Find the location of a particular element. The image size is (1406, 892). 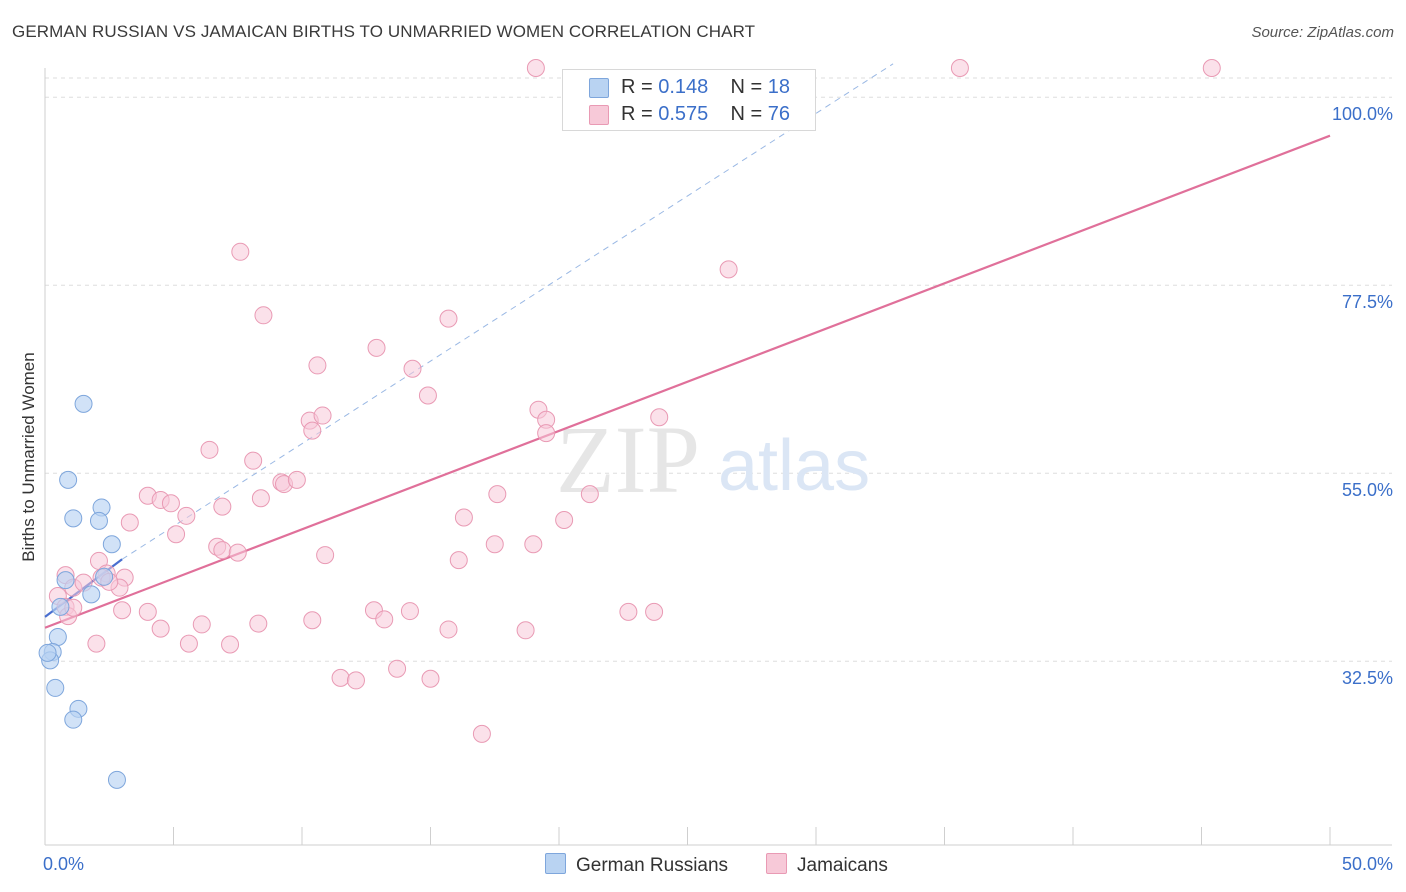

n-value: 18 is located at coordinates (779, 87).